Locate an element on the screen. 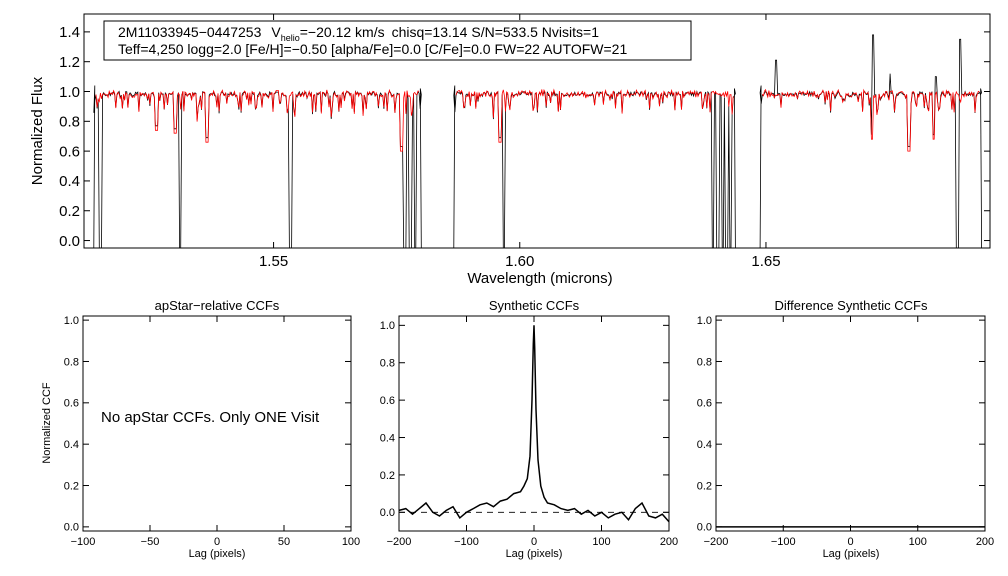  synthetic-title: Synthetic CCFs is located at coordinates (534, 305).